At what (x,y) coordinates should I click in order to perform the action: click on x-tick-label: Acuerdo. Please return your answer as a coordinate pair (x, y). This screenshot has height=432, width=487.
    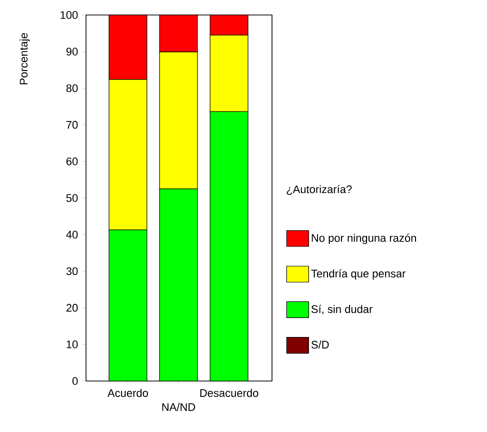
    Looking at the image, I should click on (127, 392).